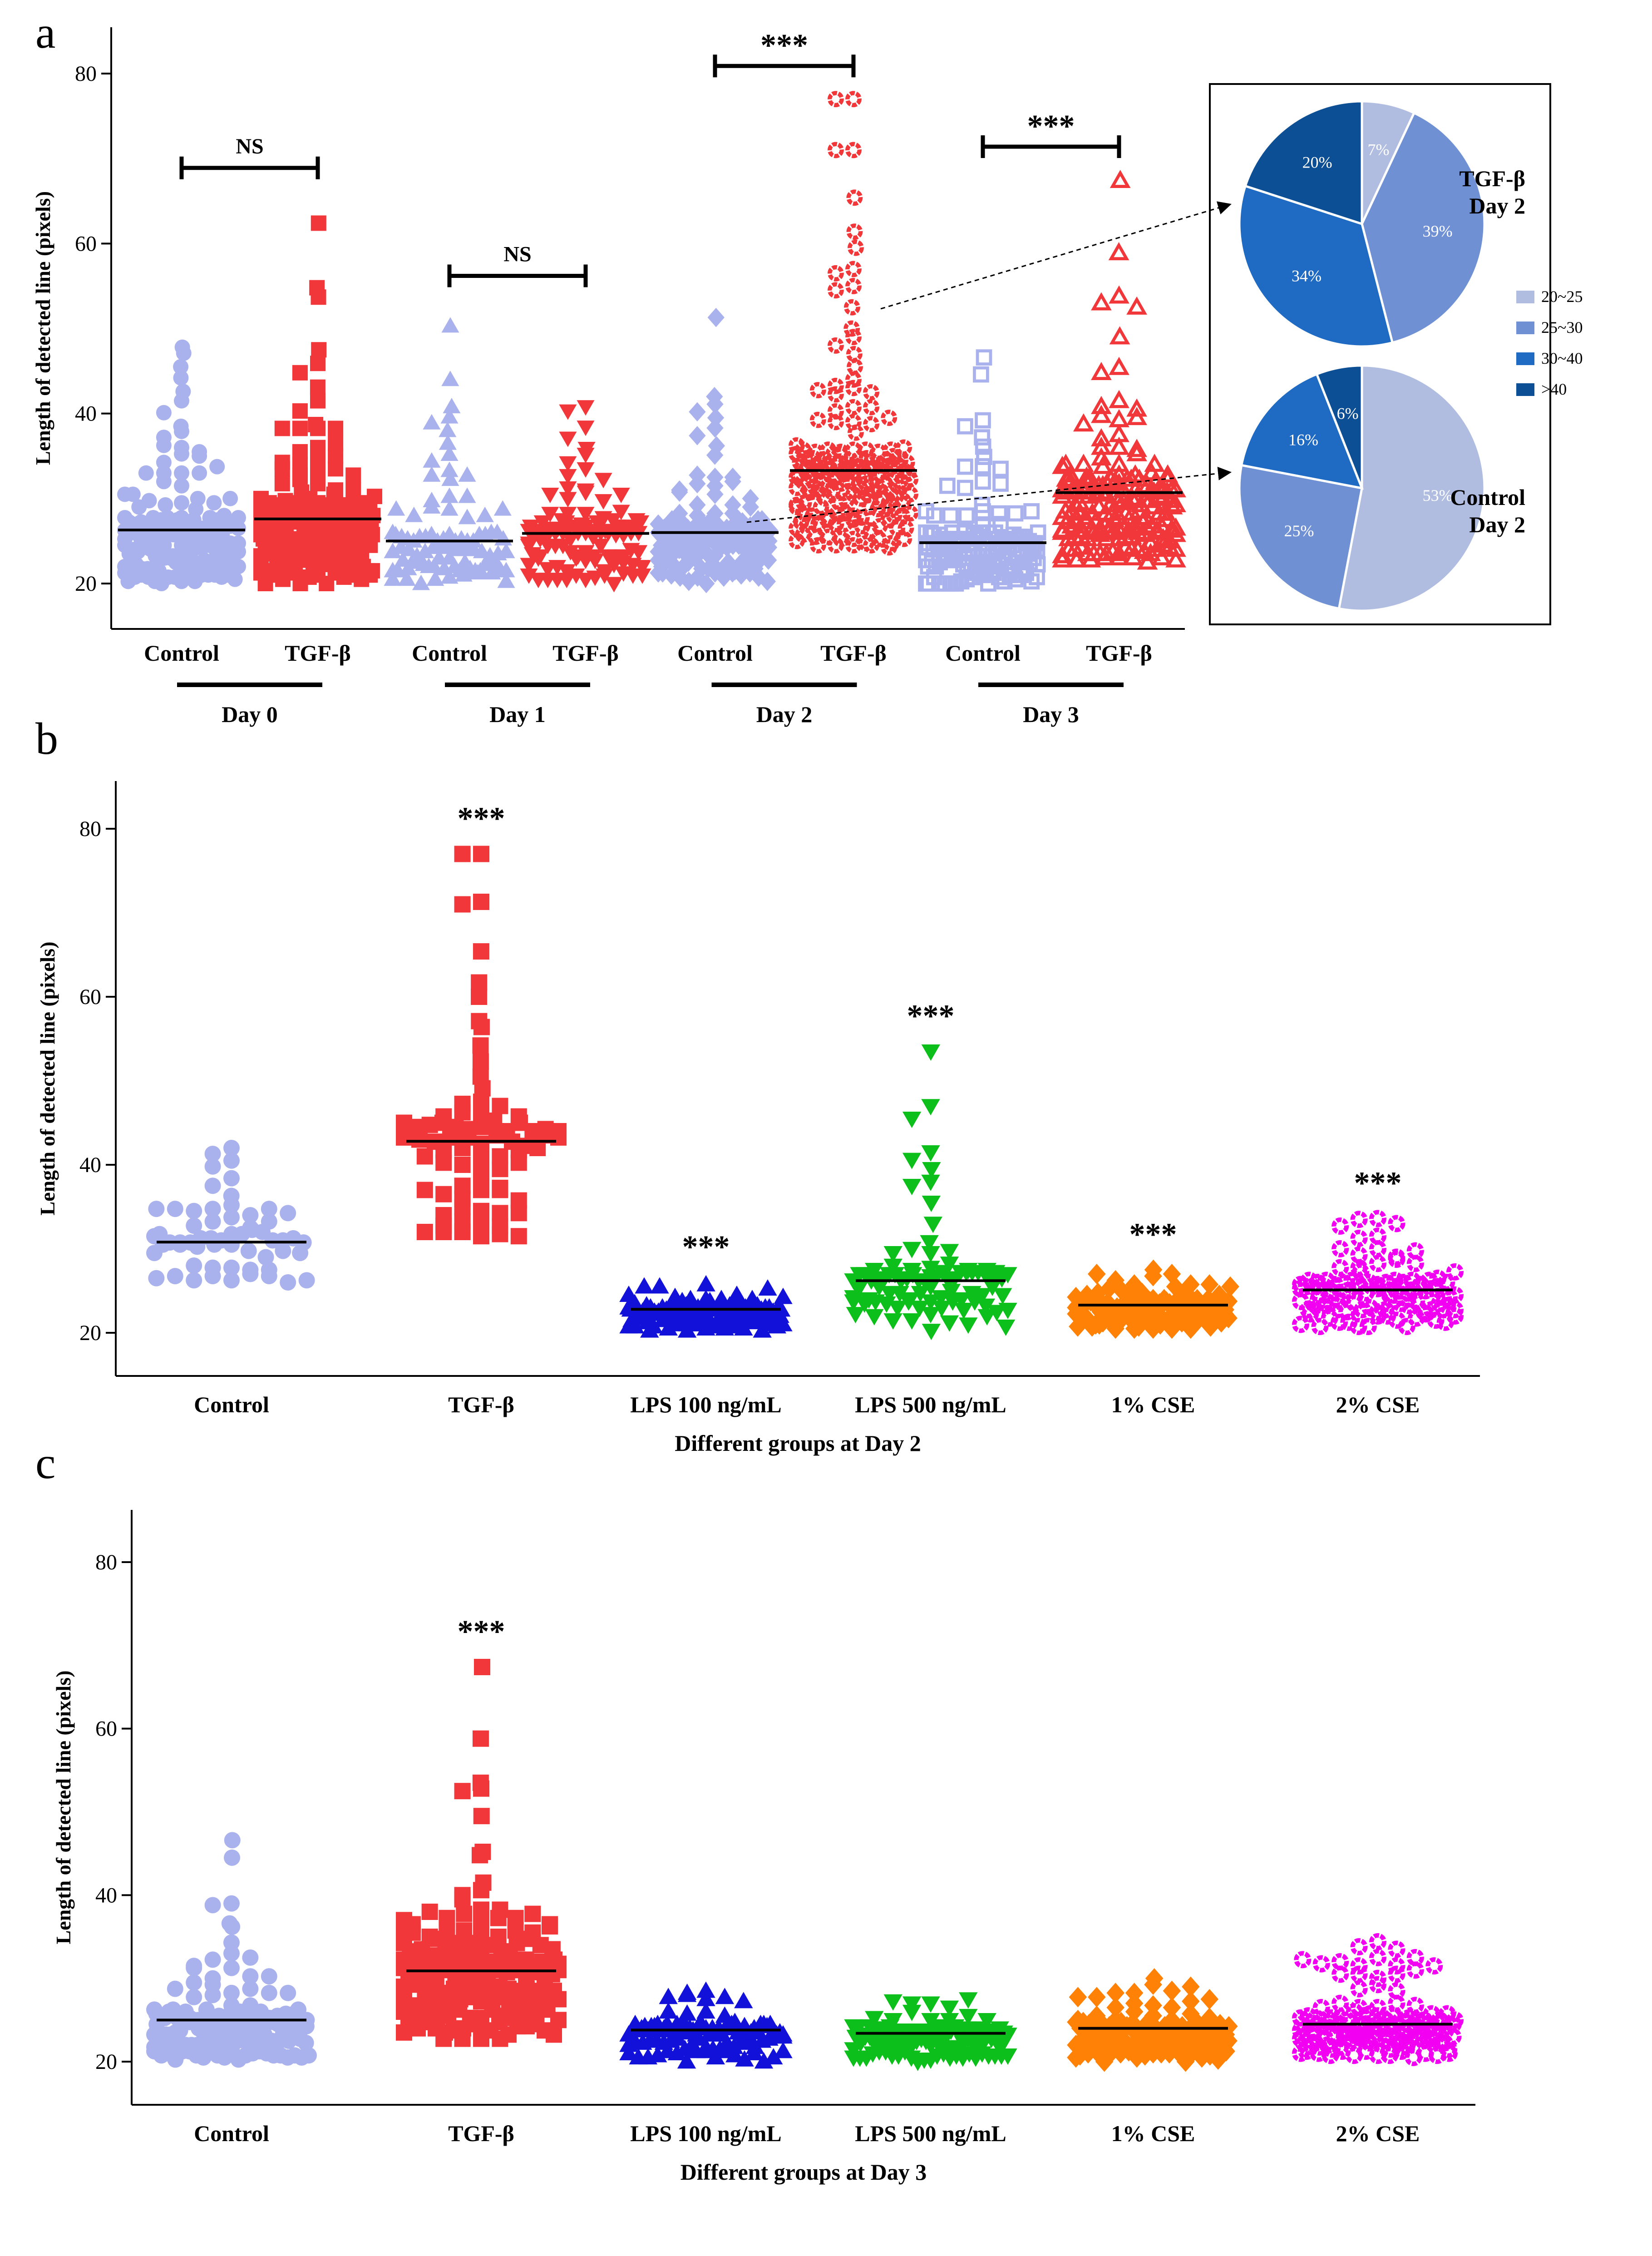 The width and height of the screenshot is (1652, 2256). I want to click on panel-b-group-5-label: 2% CSE, so click(1378, 1404).